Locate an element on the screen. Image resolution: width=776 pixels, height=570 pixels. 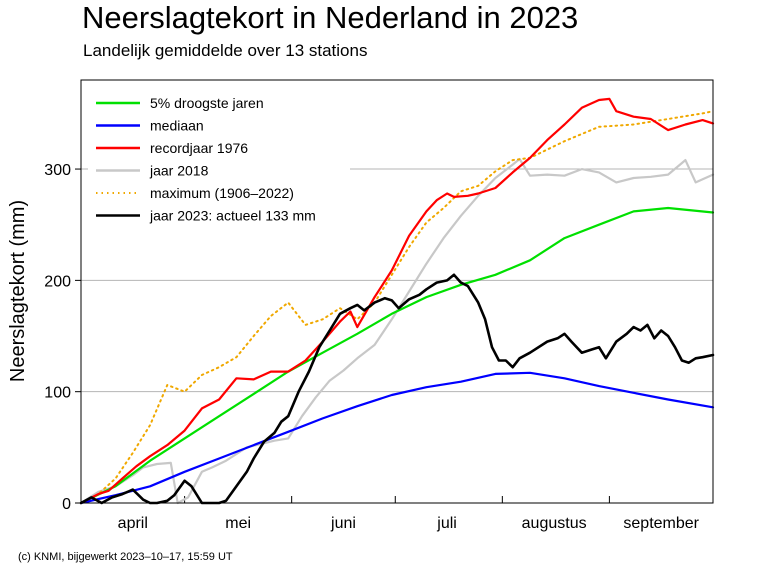
x-tick-label: augustus is located at coordinates (554, 523).